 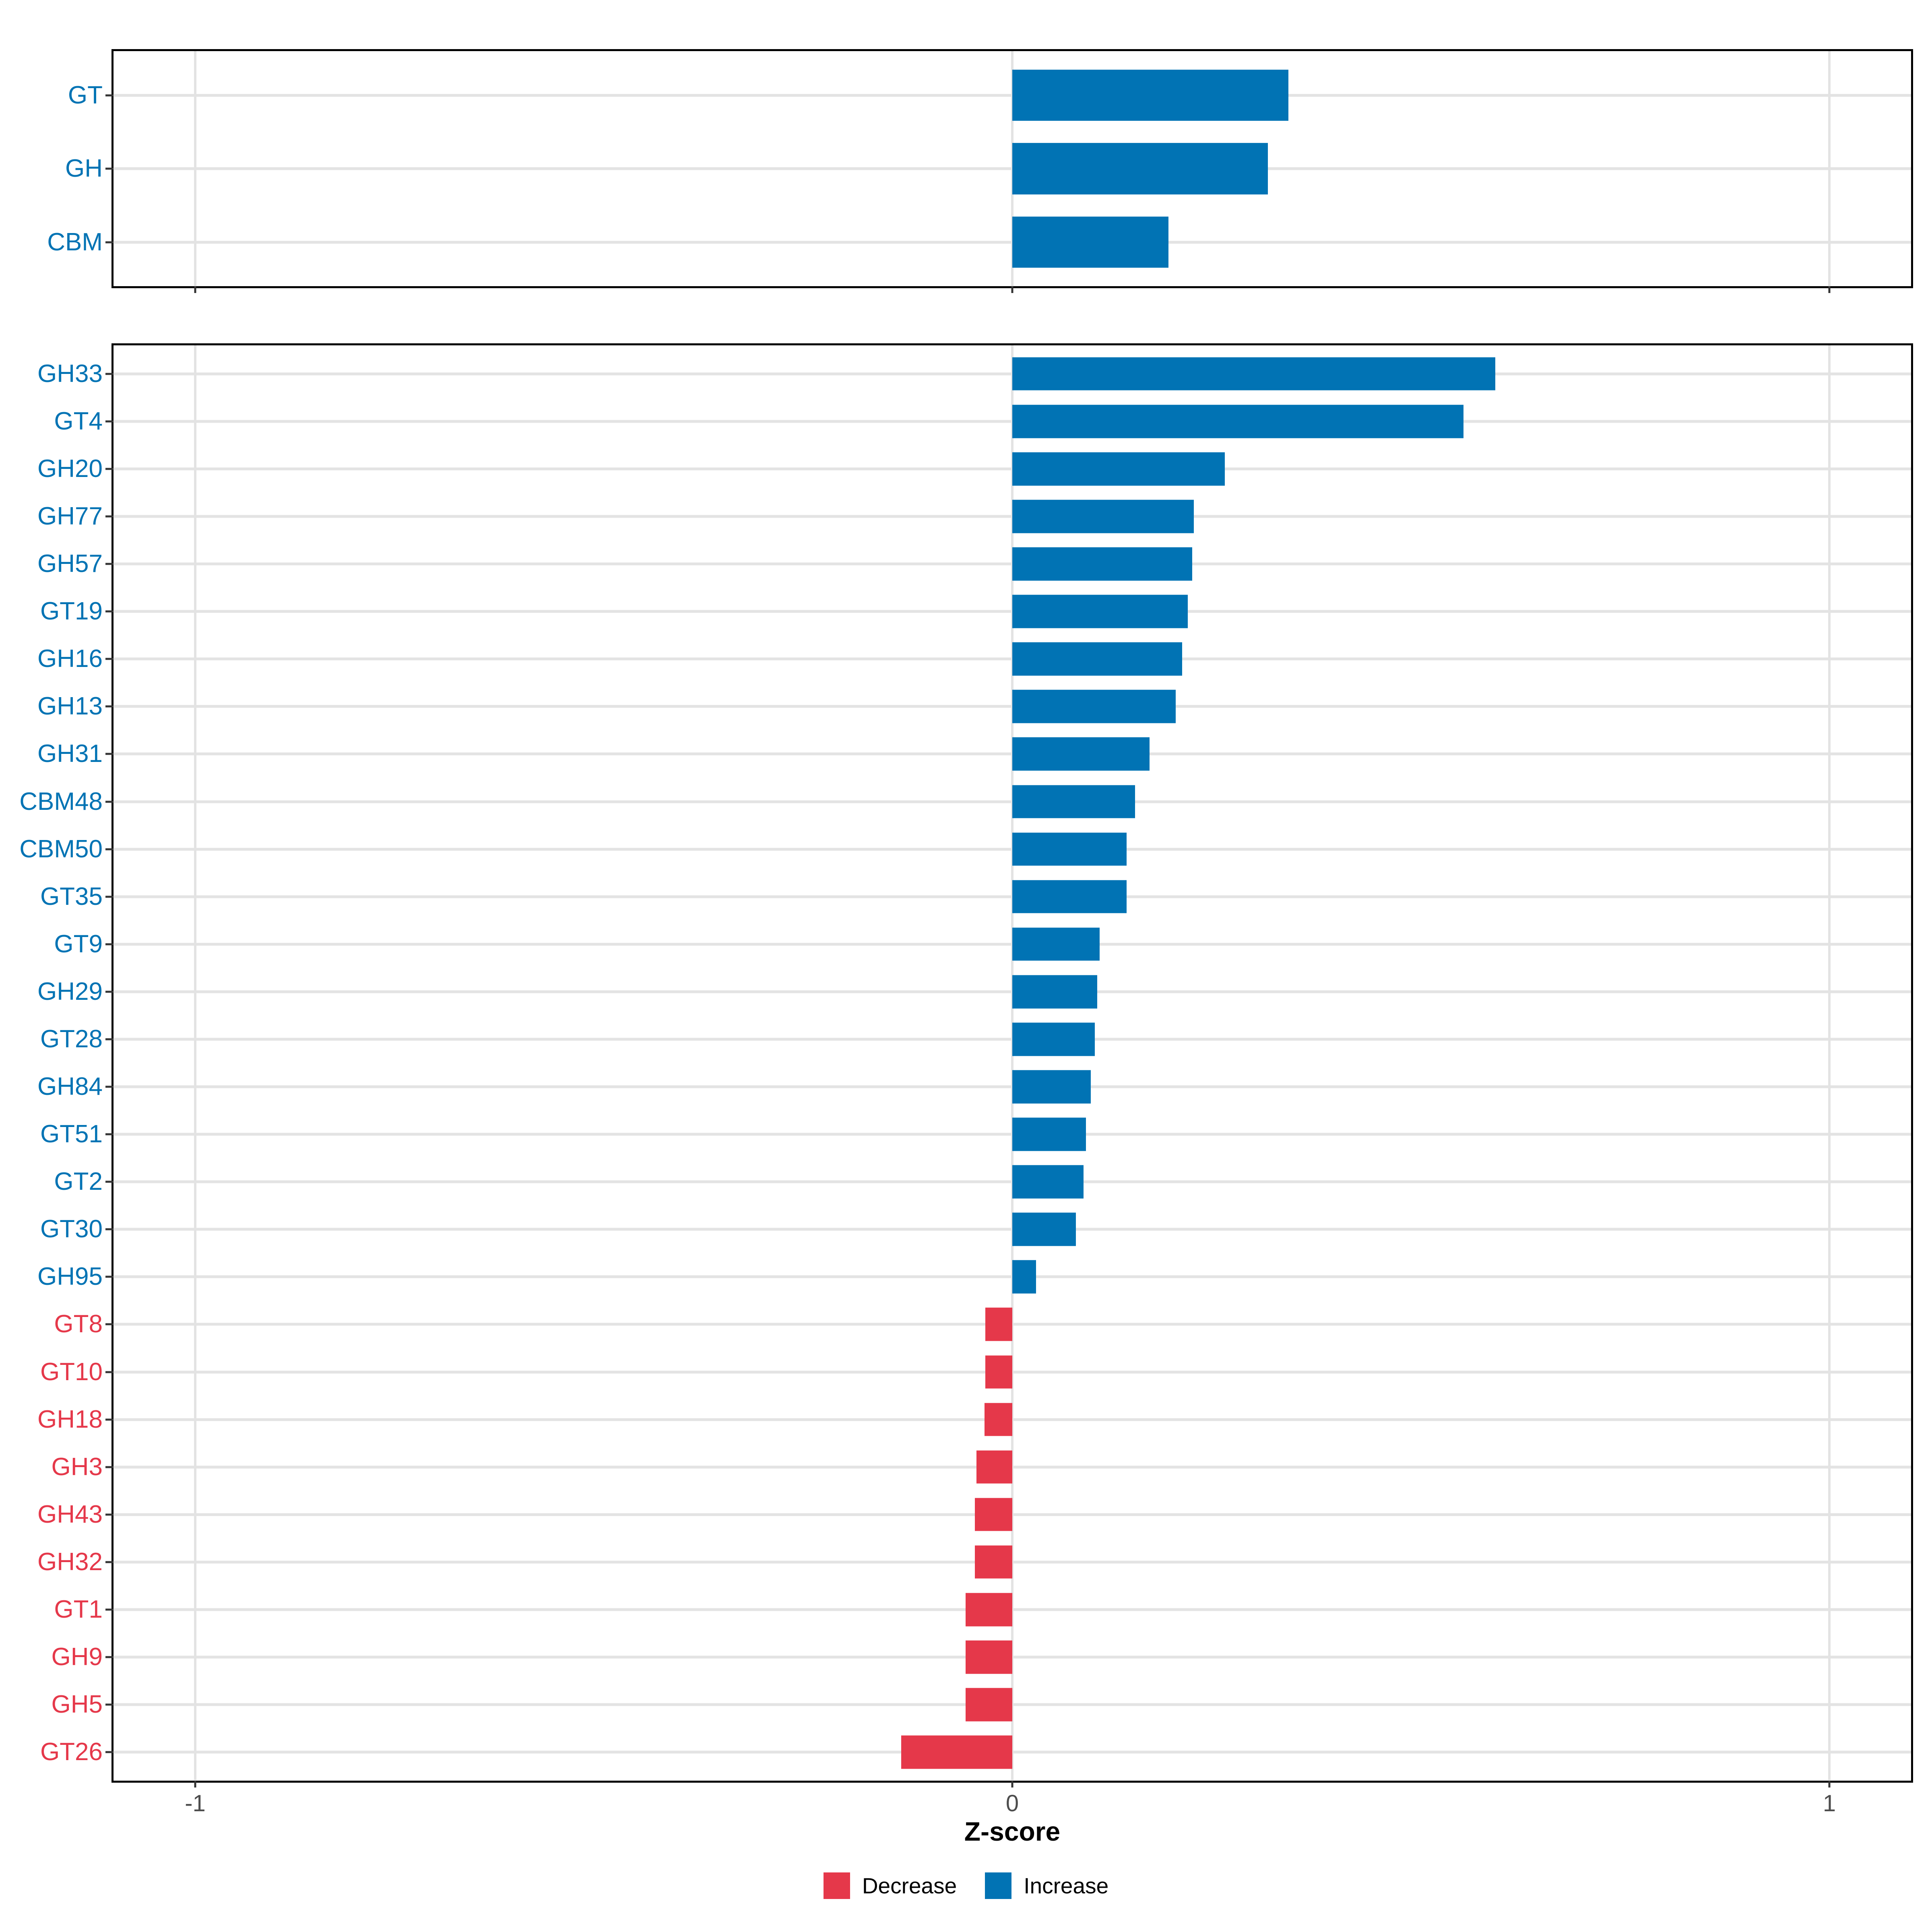 I want to click on summary-panel: GT GH CBM, so click(x=980, y=171).